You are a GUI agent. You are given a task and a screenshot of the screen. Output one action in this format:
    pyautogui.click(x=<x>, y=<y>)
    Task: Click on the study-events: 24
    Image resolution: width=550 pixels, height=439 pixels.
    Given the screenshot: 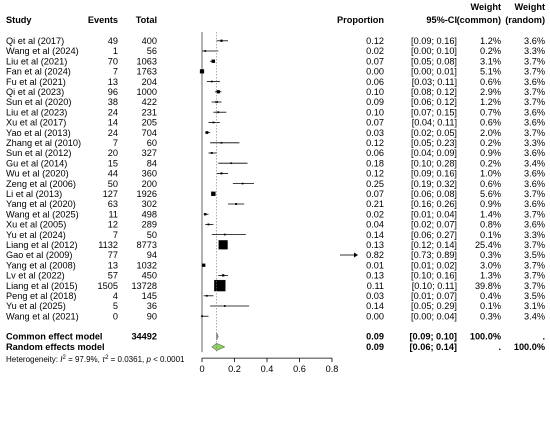 What is the action you would take?
    pyautogui.click(x=113, y=133)
    